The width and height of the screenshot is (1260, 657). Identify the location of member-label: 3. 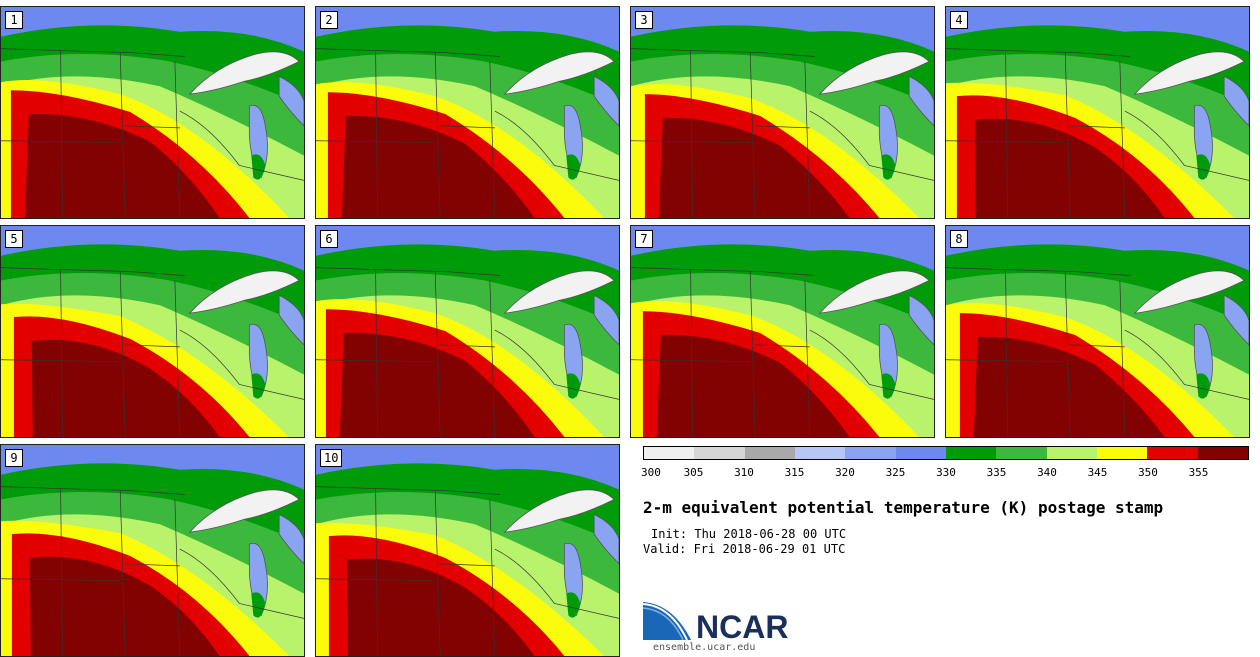
(644, 20).